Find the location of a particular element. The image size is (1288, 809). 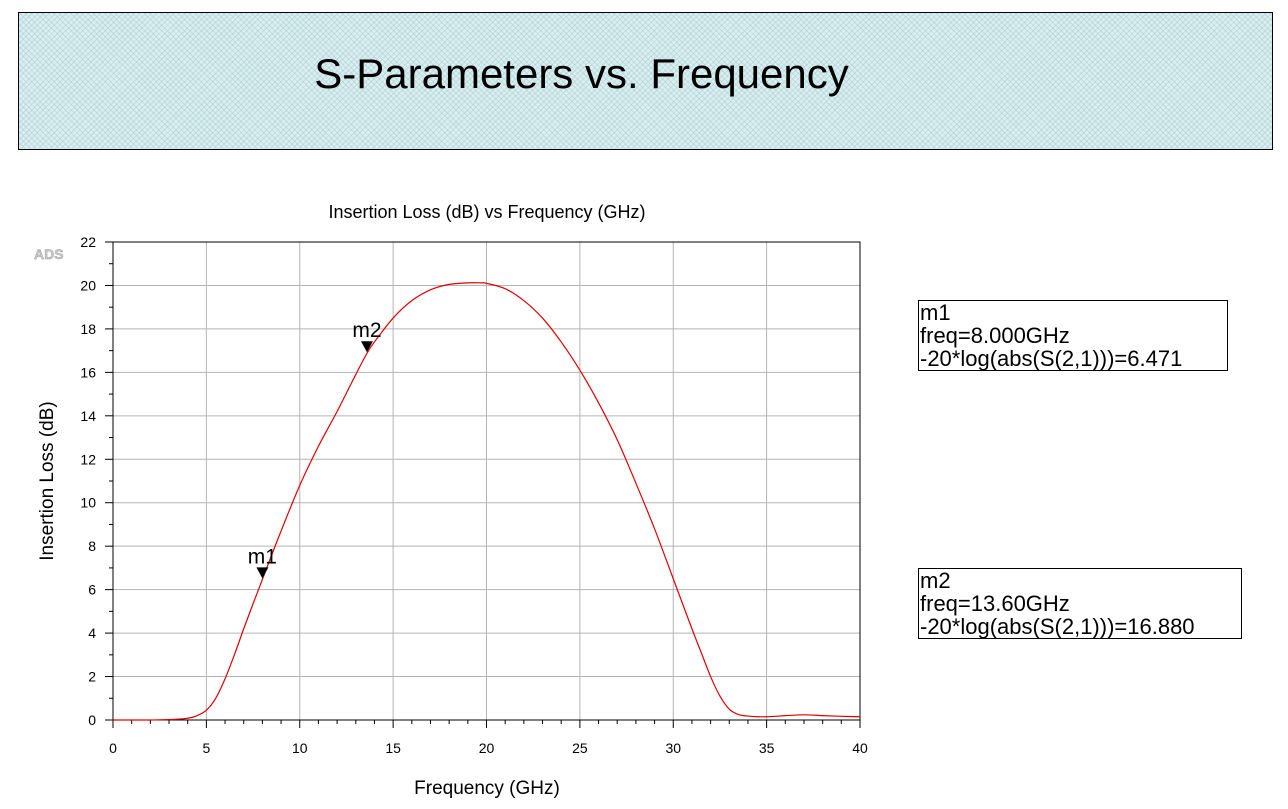

x-tick-label: 0 is located at coordinates (113, 748).